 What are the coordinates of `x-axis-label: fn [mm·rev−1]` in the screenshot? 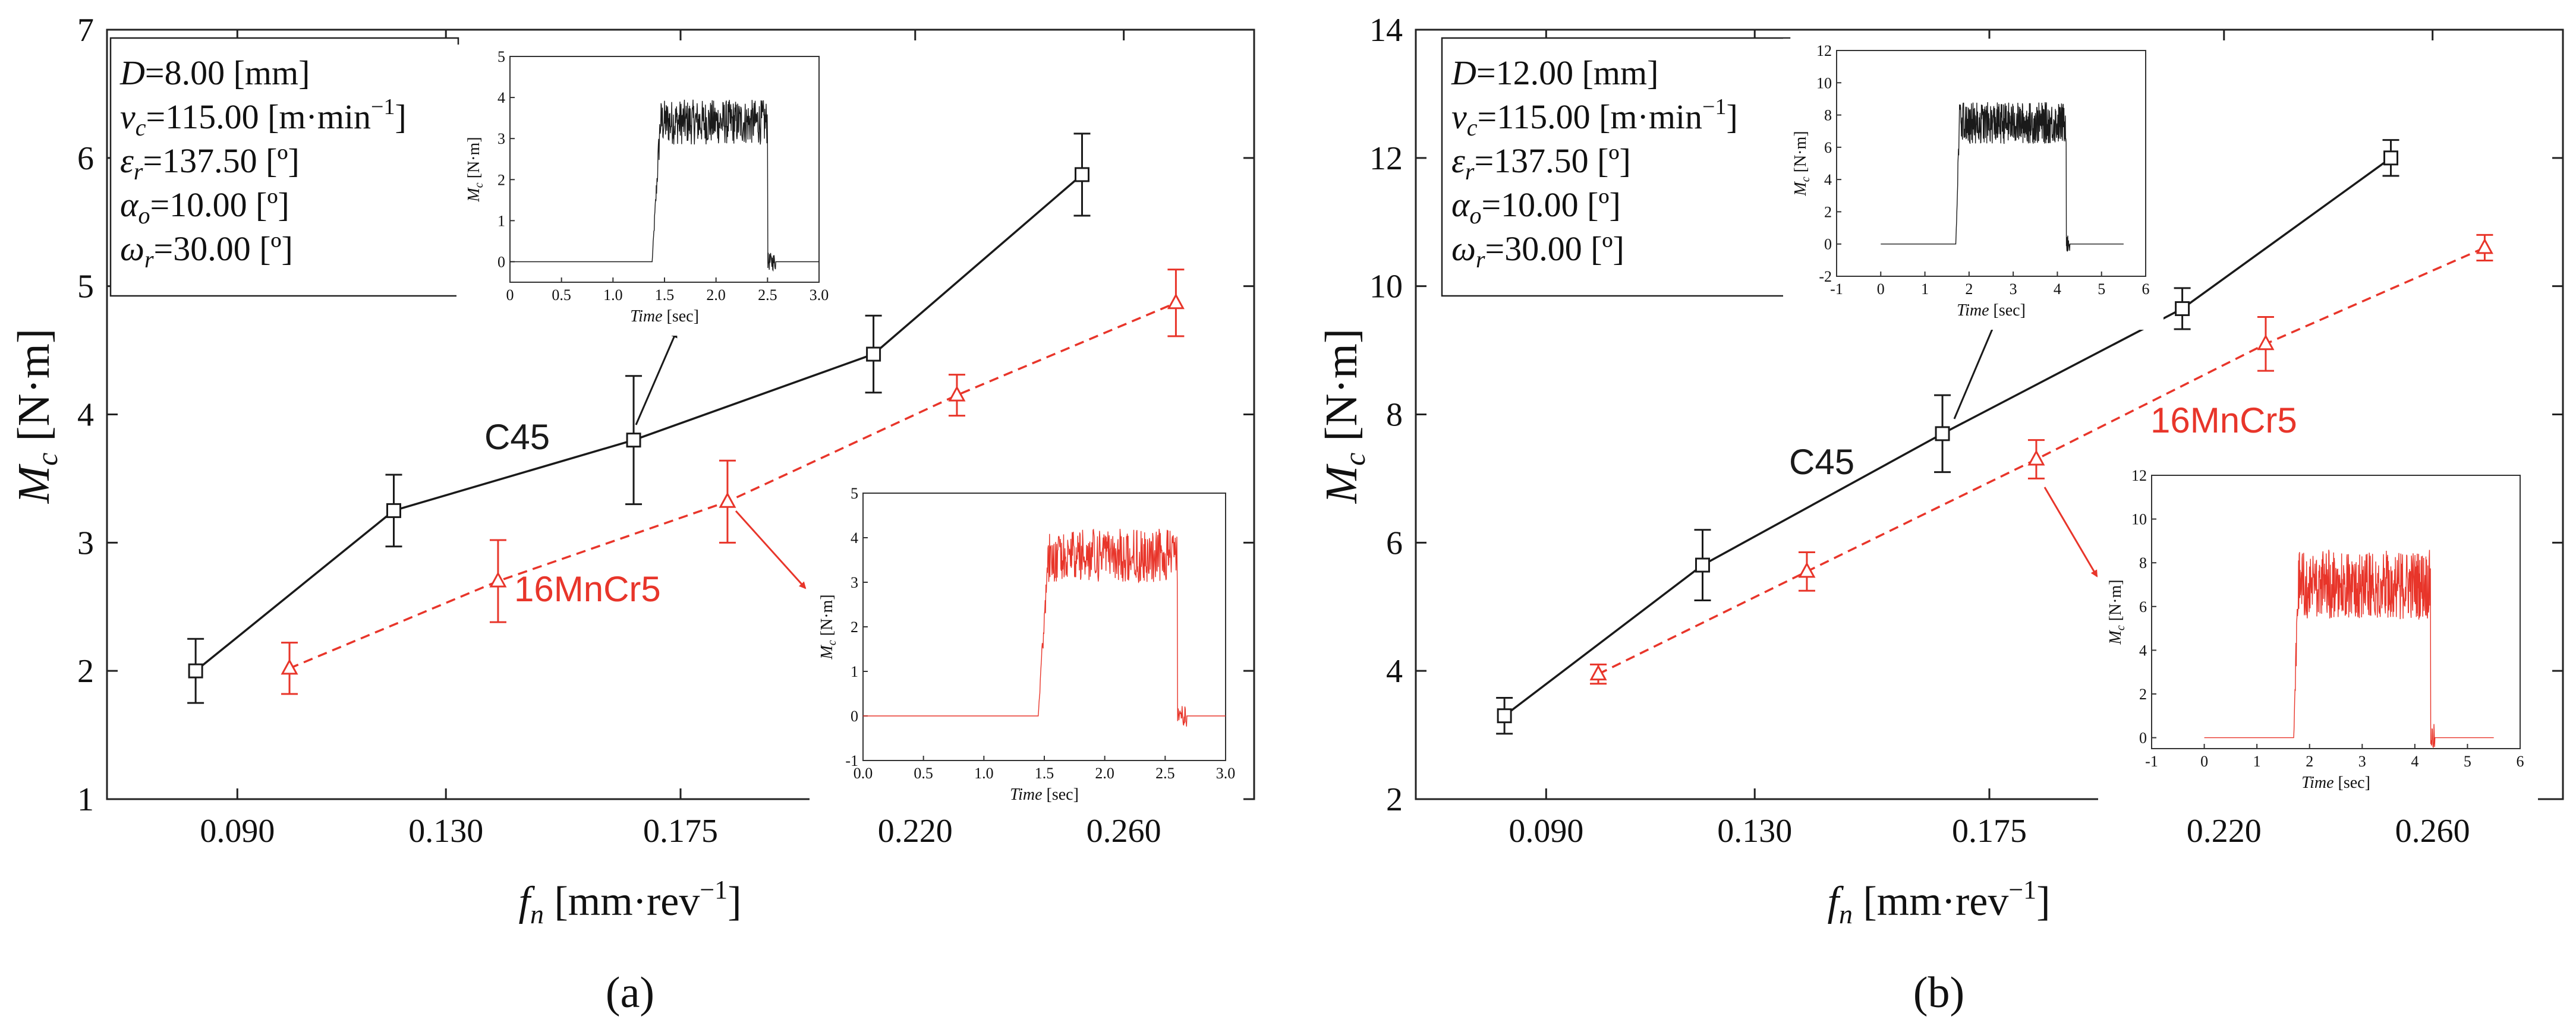 It's located at (630, 902).